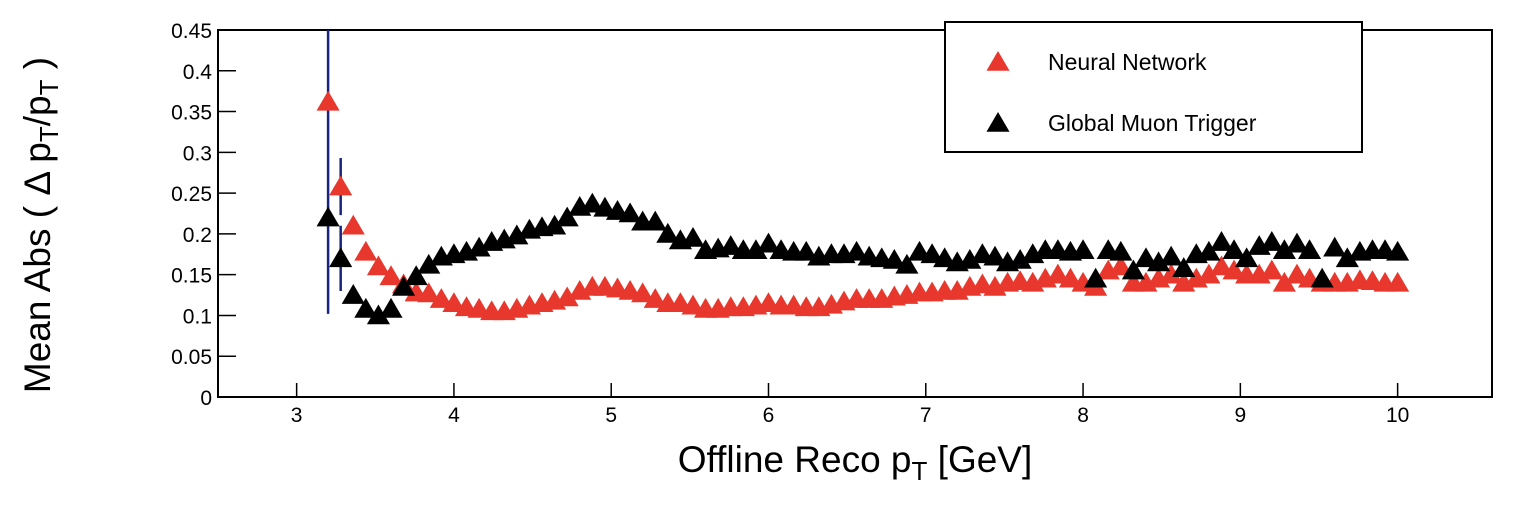 The image size is (1530, 517). I want to click on y-tick-label: 0, so click(206, 398).